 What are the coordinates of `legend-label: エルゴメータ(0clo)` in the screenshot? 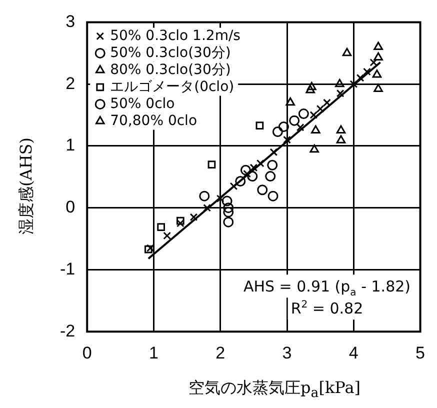 It's located at (172, 86).